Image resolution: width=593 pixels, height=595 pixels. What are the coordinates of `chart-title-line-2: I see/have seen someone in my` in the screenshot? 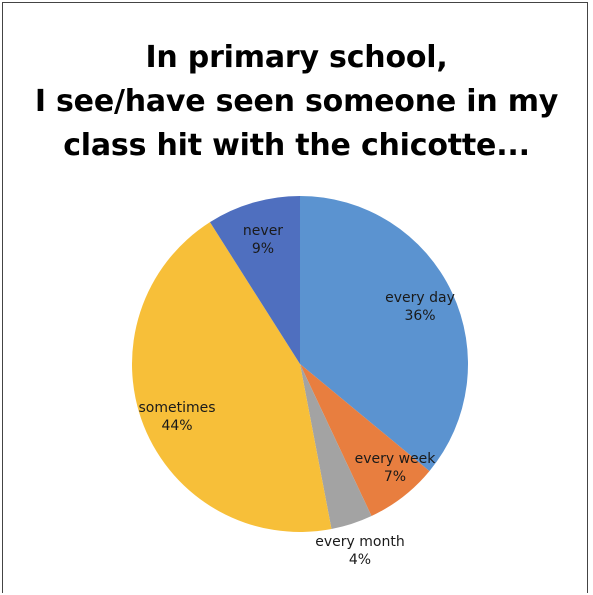 It's located at (296, 101).